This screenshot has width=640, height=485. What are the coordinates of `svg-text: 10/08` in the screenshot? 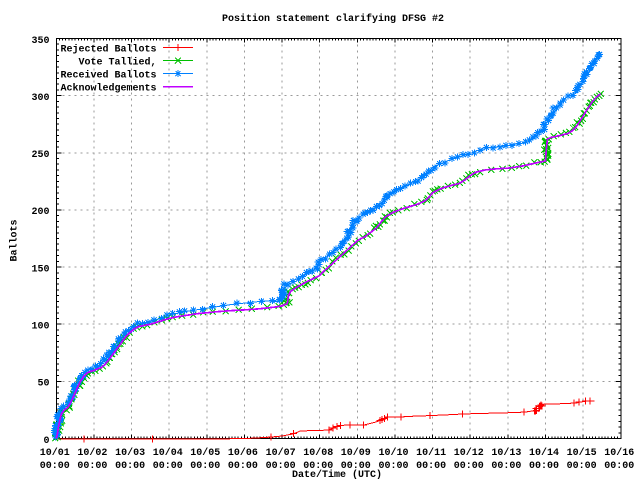 It's located at (318, 453).